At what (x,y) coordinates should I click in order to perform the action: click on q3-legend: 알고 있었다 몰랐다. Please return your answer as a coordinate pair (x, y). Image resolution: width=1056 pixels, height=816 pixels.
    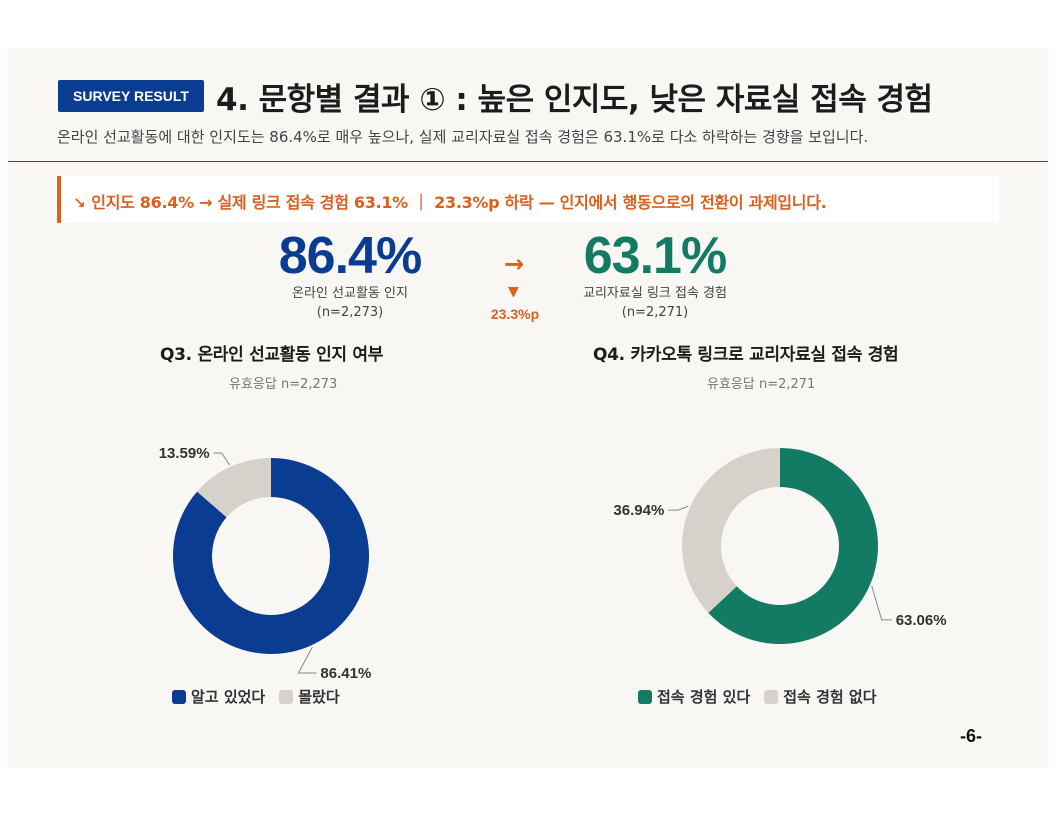
    Looking at the image, I should click on (263, 696).